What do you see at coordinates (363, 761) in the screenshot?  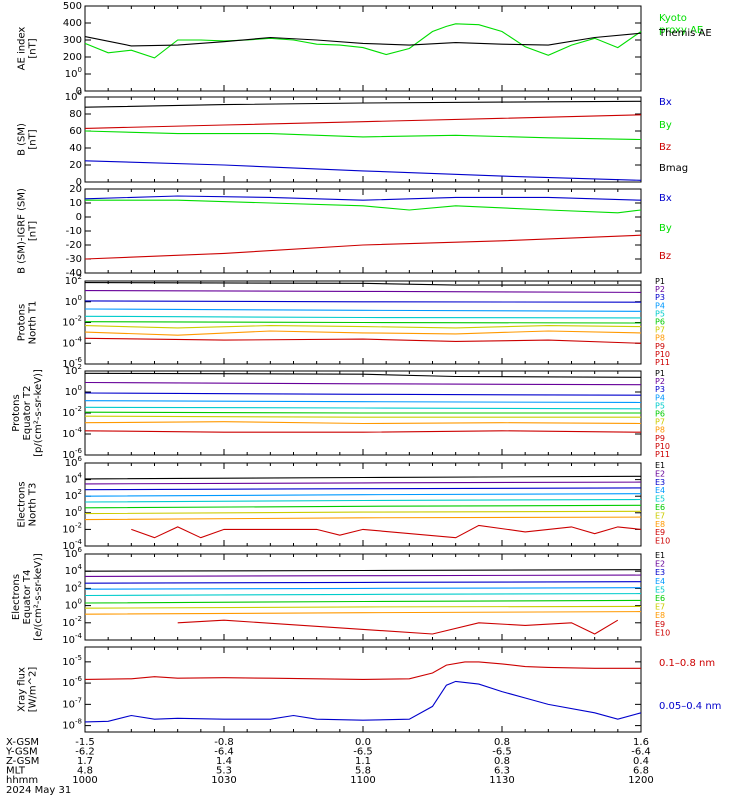 I see `ephemeris-value: 1.1` at bounding box center [363, 761].